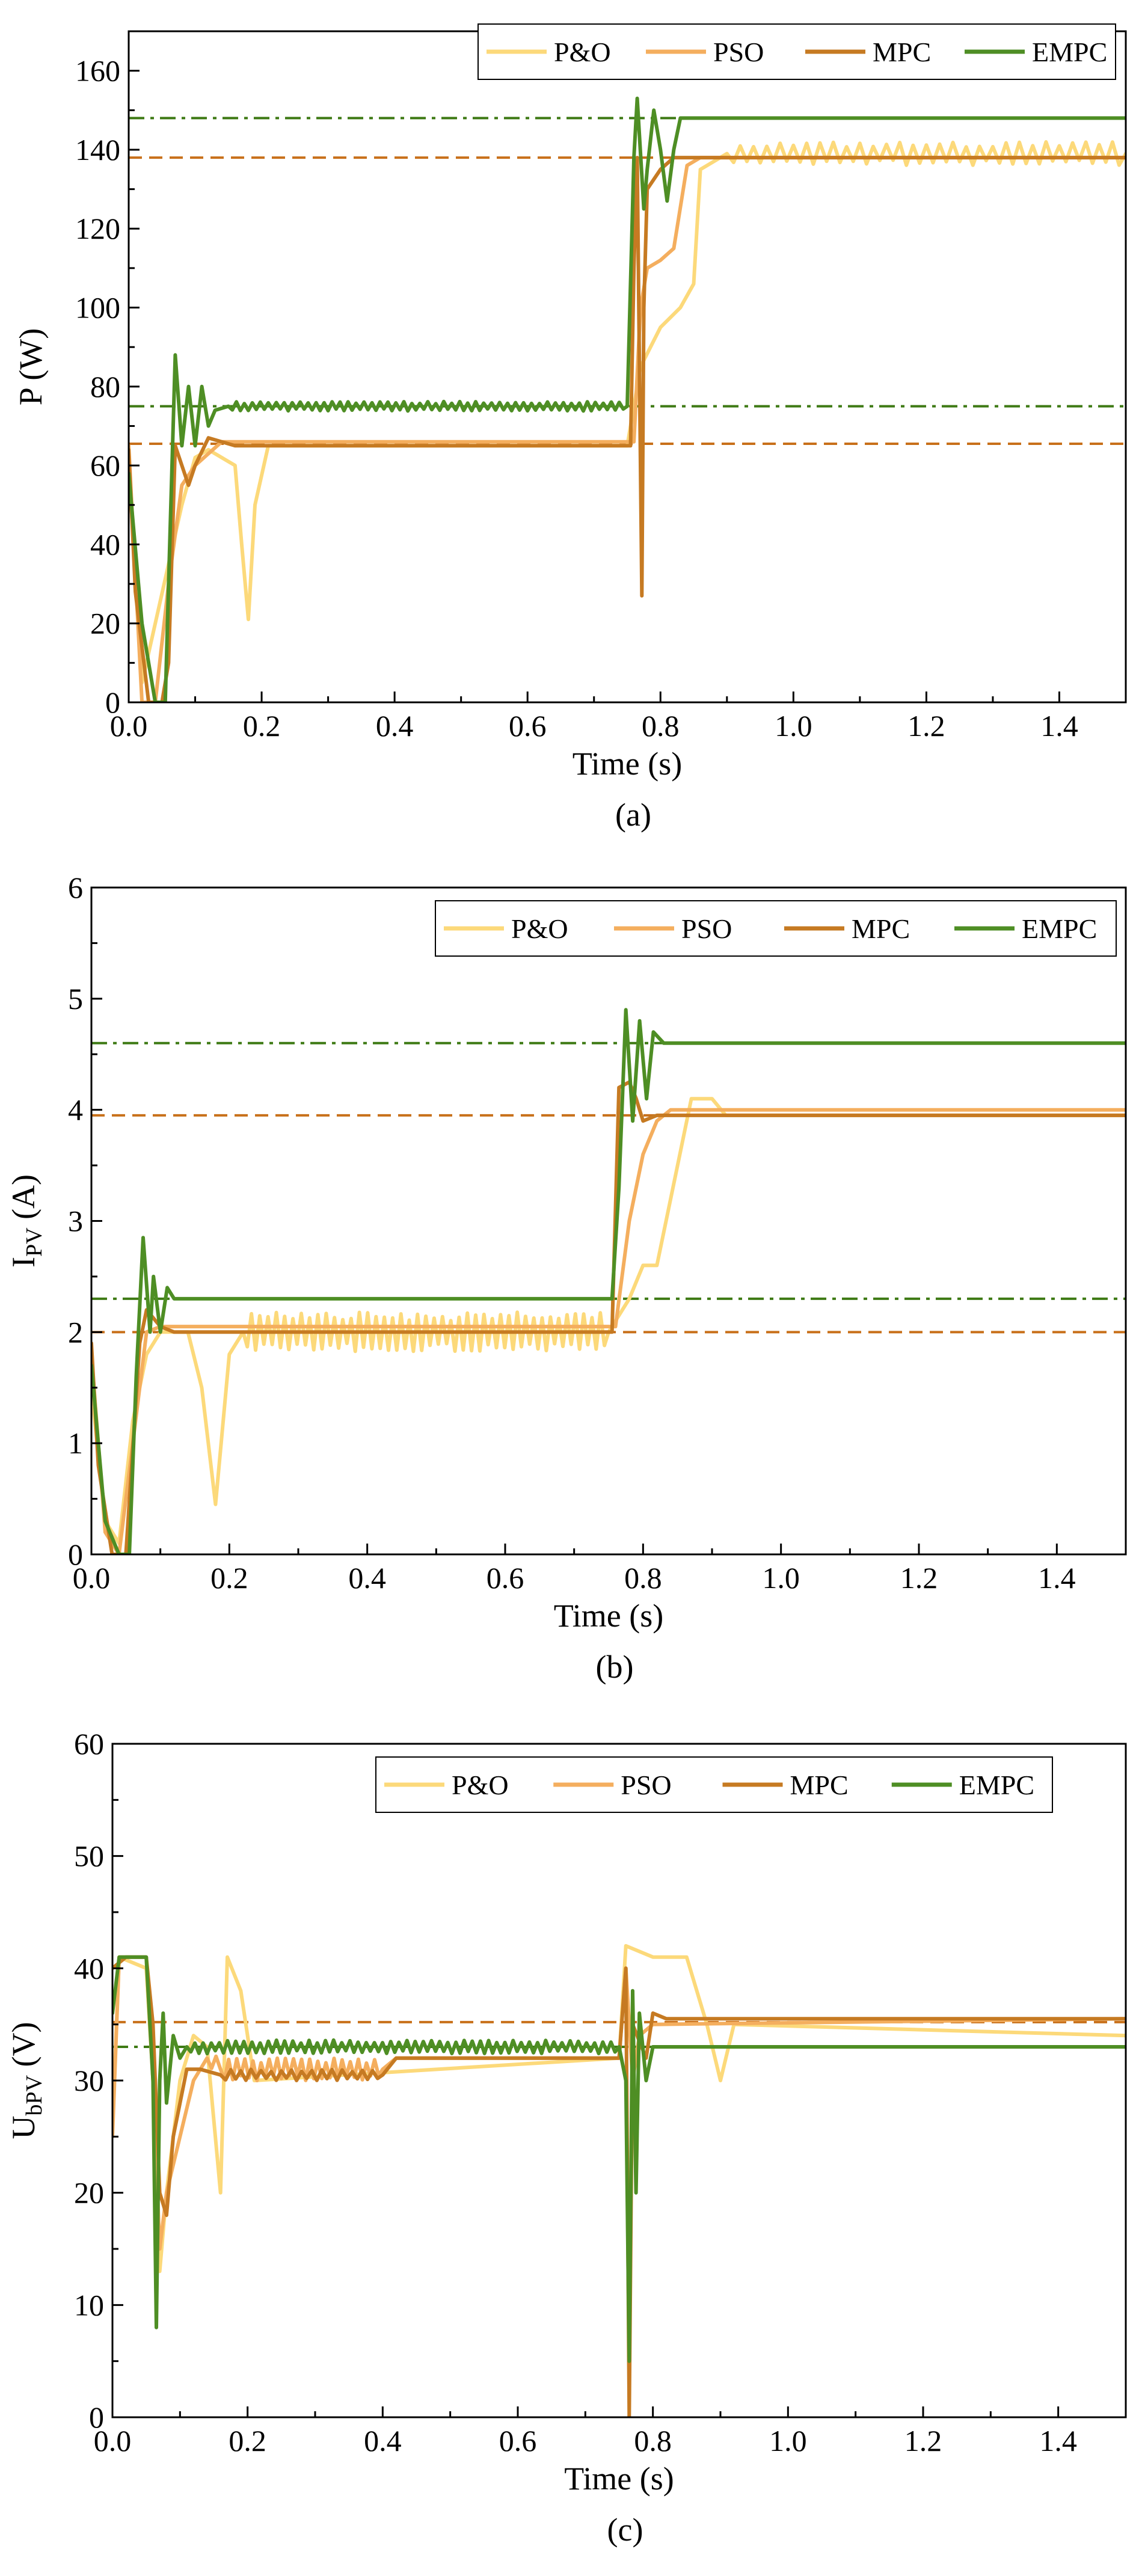 The image size is (1136, 2576). I want to click on panel-a-x-tick-label: 1.2, so click(926, 726).